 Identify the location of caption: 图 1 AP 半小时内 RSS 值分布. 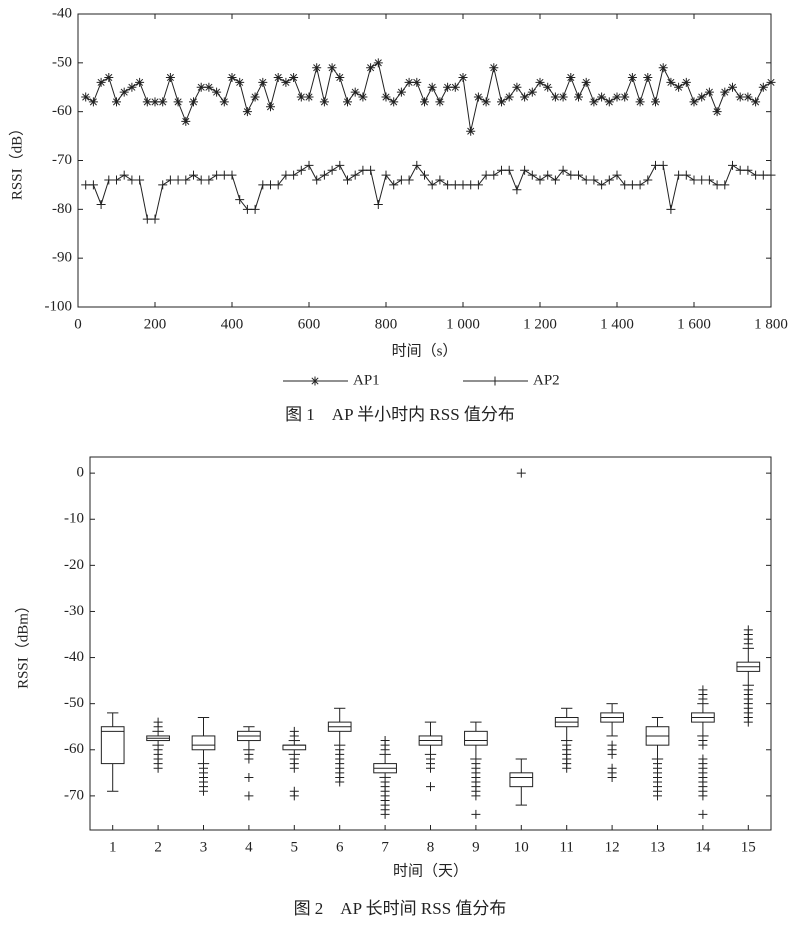
(400, 414).